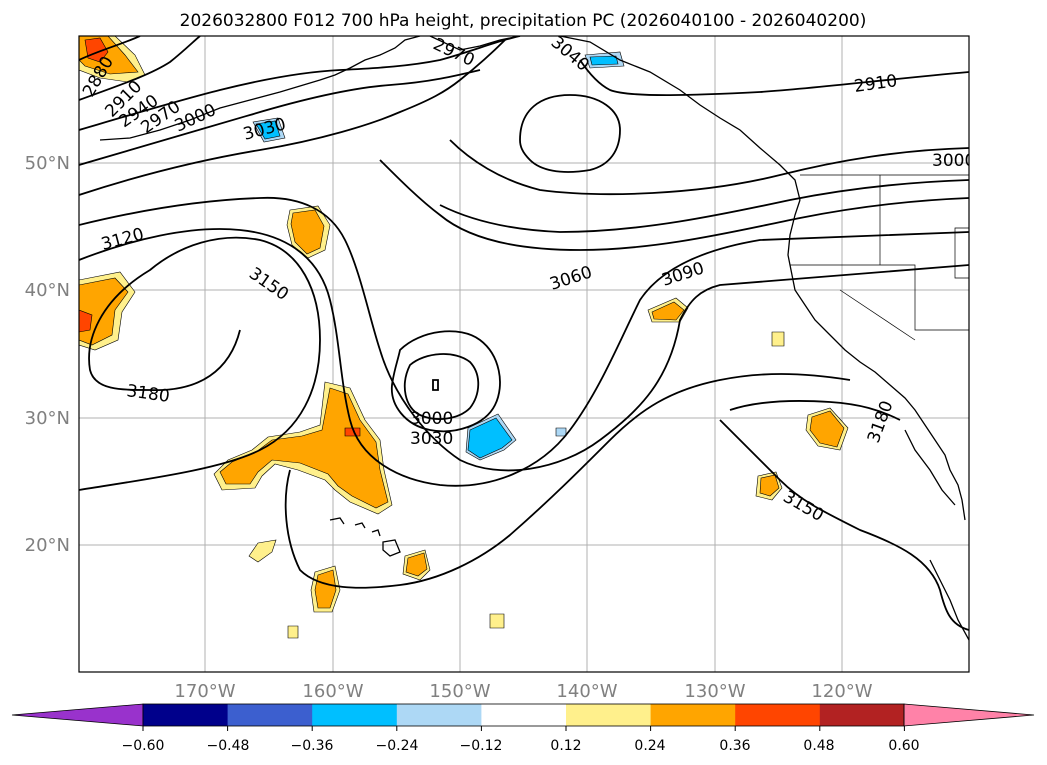  I want to click on colorbar-tick-label: −0.60, so click(143, 746).